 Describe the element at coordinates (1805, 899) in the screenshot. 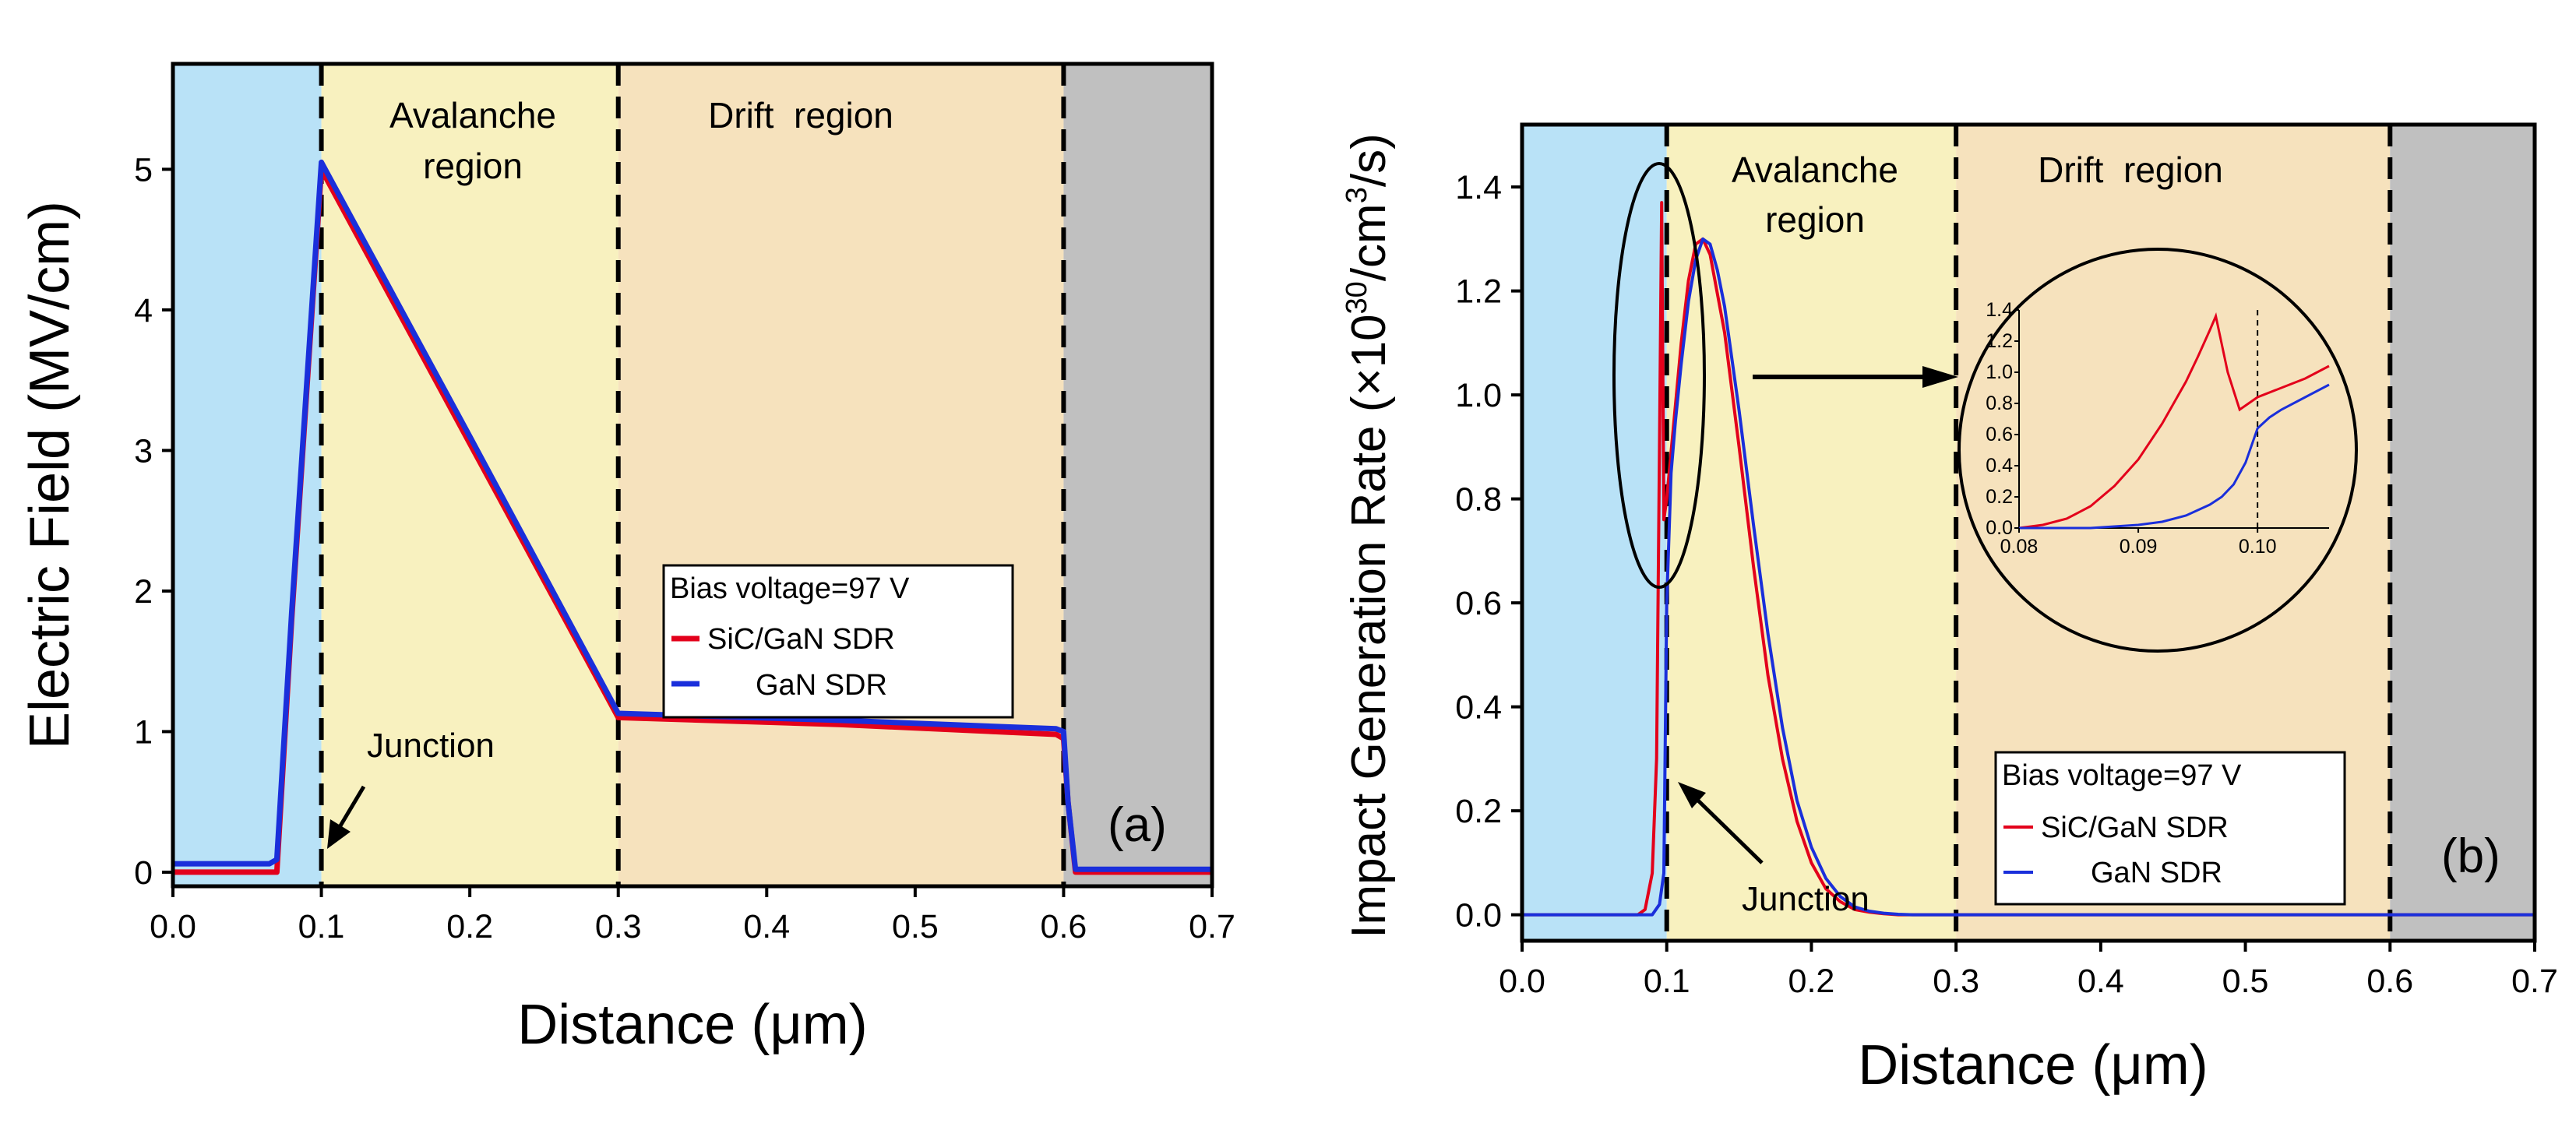

I see `panel-b-junction-label: Junction` at that location.